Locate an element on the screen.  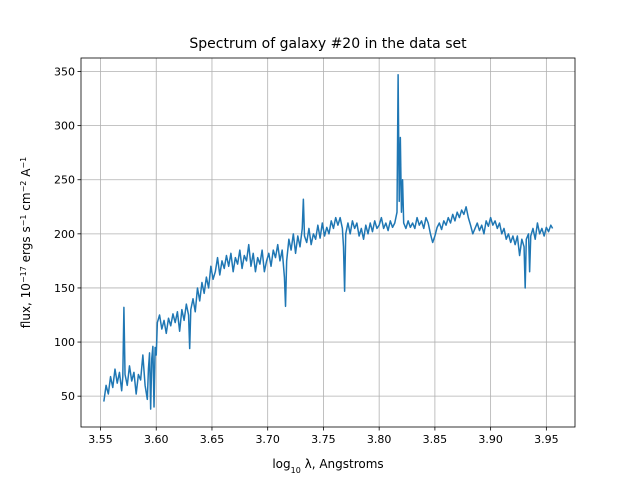
x-tick-label: 3.65 is located at coordinates (212, 439).